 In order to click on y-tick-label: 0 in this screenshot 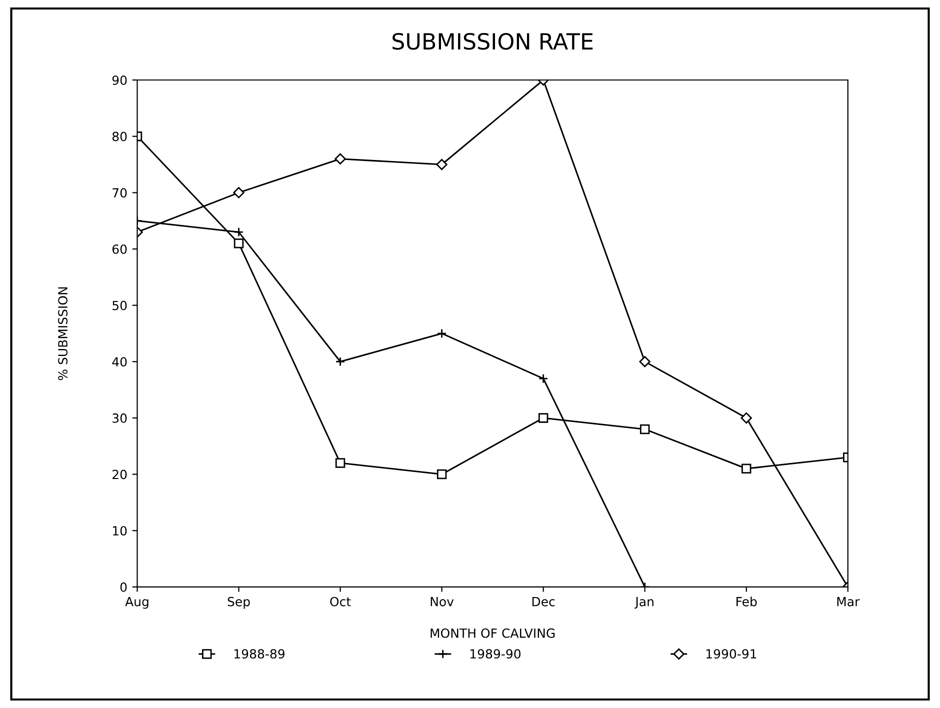, I will do `click(123, 587)`.